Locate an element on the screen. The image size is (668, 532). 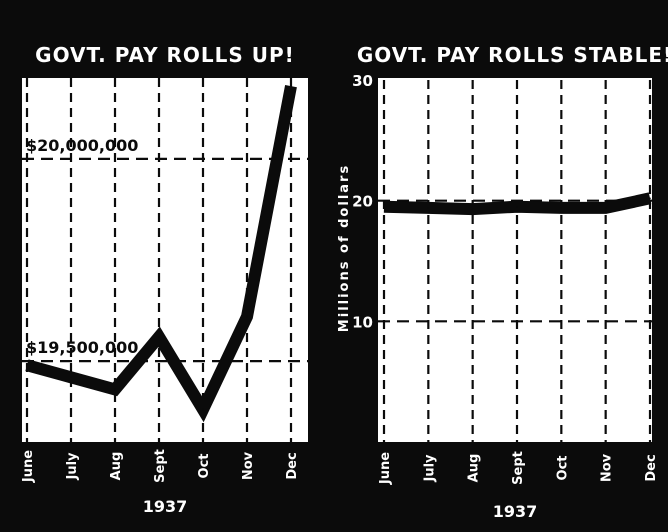
left-x-tick-label: Dec is located at coordinates (292, 465).